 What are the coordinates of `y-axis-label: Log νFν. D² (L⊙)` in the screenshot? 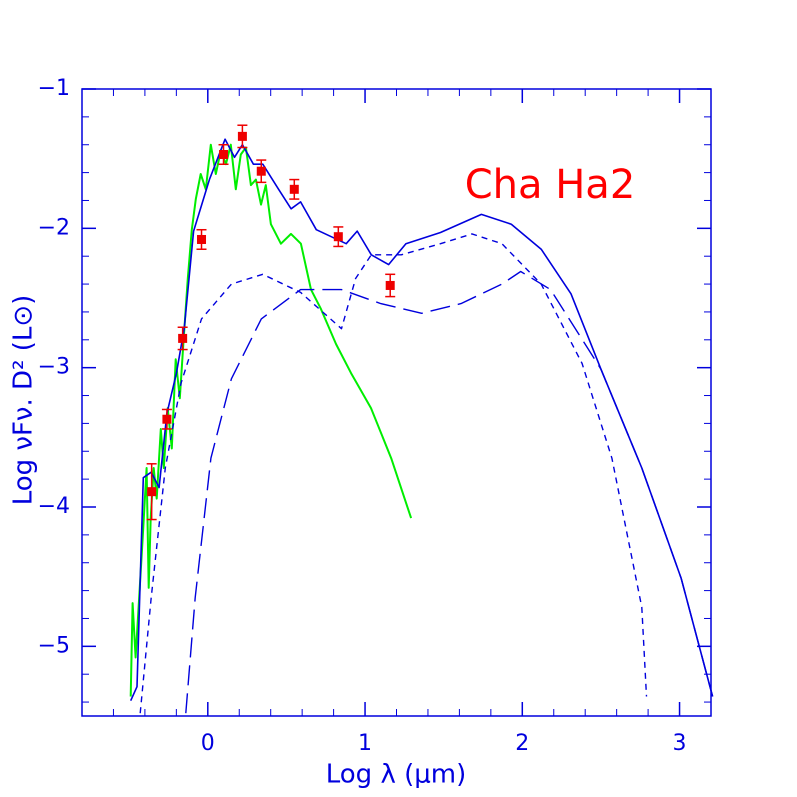 It's located at (24, 400).